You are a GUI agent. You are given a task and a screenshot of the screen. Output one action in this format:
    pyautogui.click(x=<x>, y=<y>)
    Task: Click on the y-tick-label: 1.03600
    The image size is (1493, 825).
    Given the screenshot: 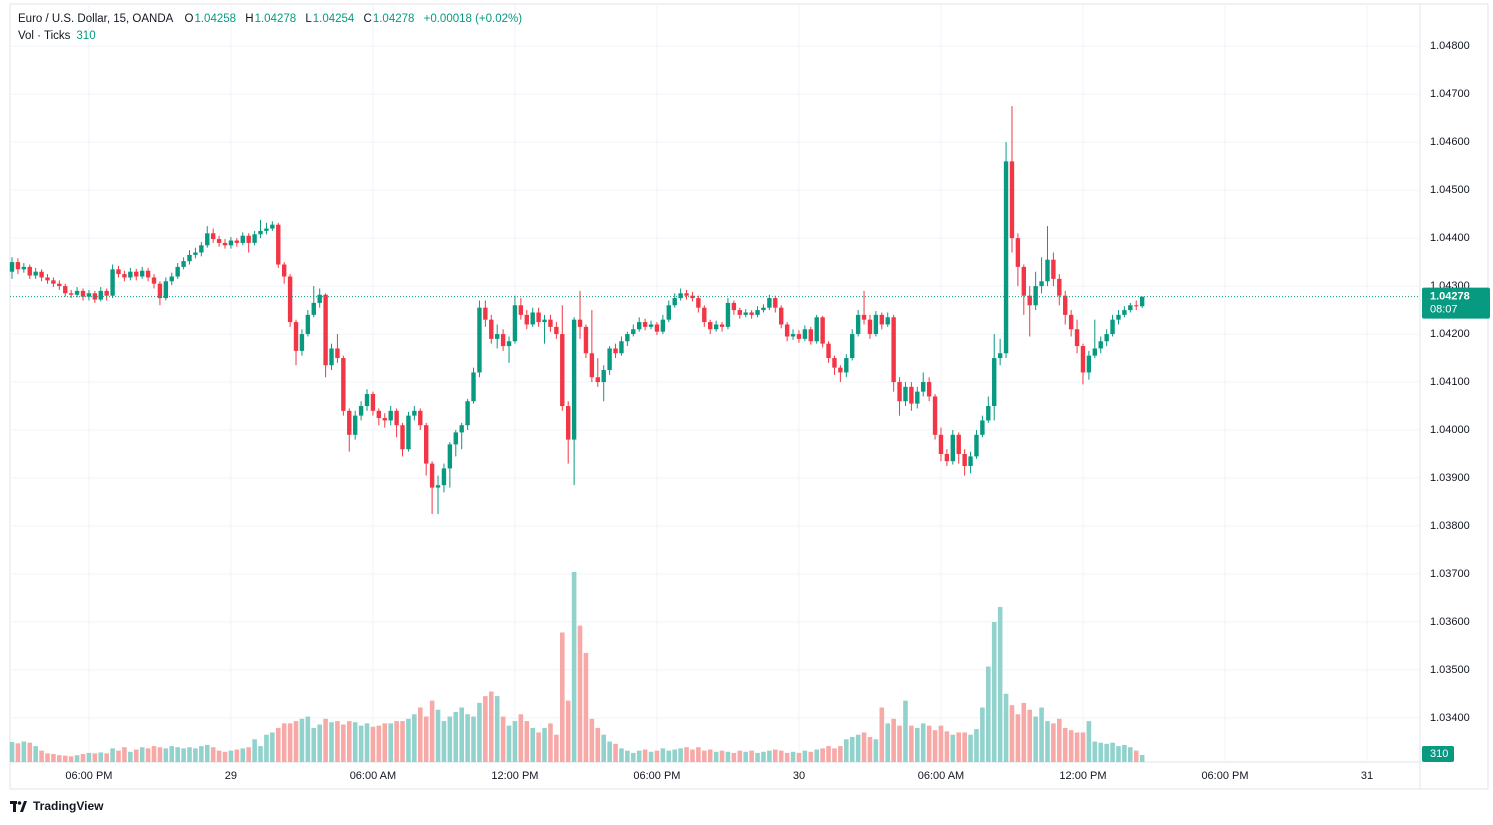 What is the action you would take?
    pyautogui.click(x=1450, y=622)
    